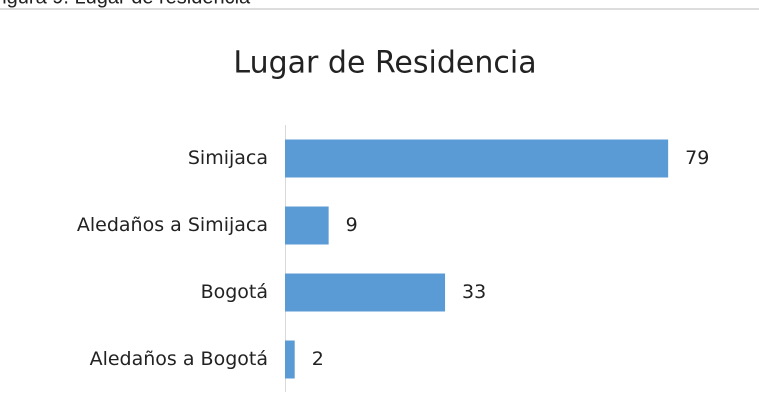  What do you see at coordinates (318, 359) in the screenshot?
I see `data-label: 2` at bounding box center [318, 359].